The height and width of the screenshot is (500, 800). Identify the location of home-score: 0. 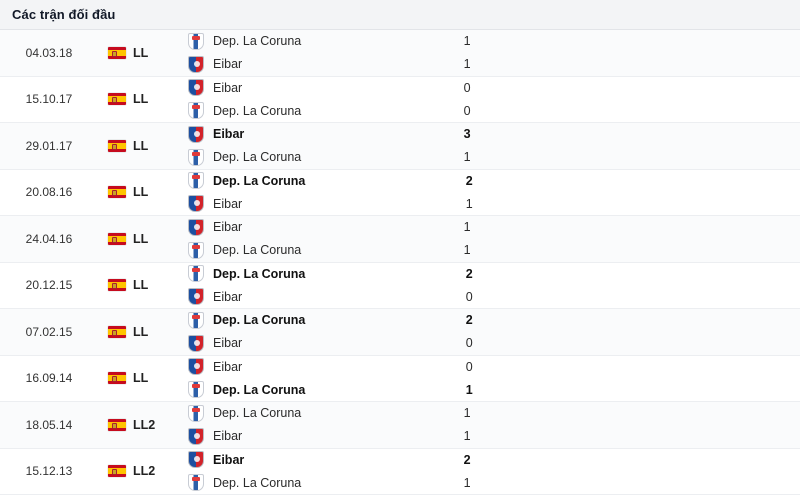
(467, 87).